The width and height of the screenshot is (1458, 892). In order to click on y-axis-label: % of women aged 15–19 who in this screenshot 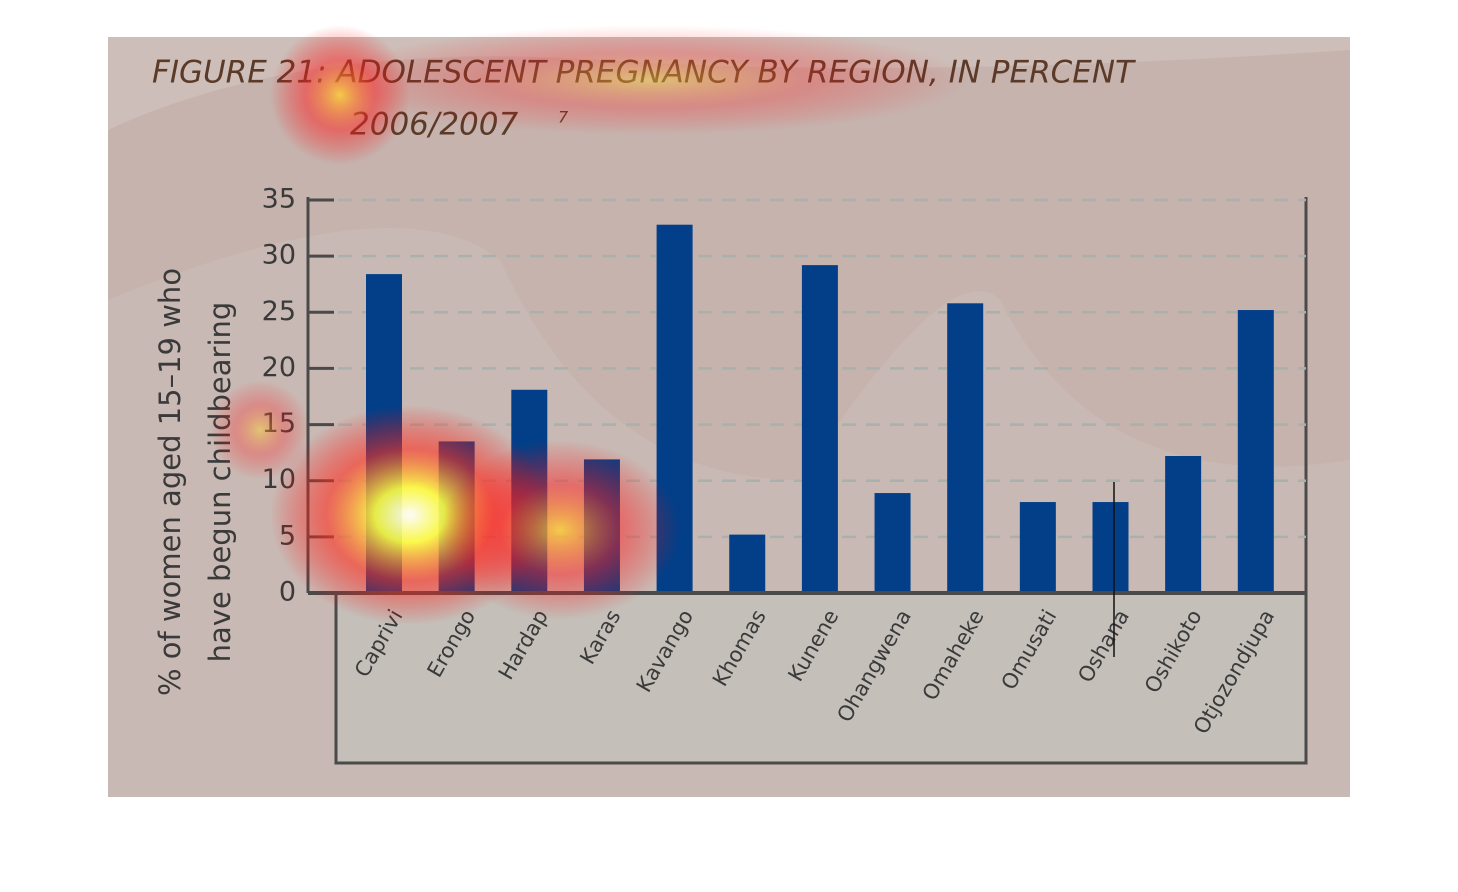, I will do `click(170, 482)`.